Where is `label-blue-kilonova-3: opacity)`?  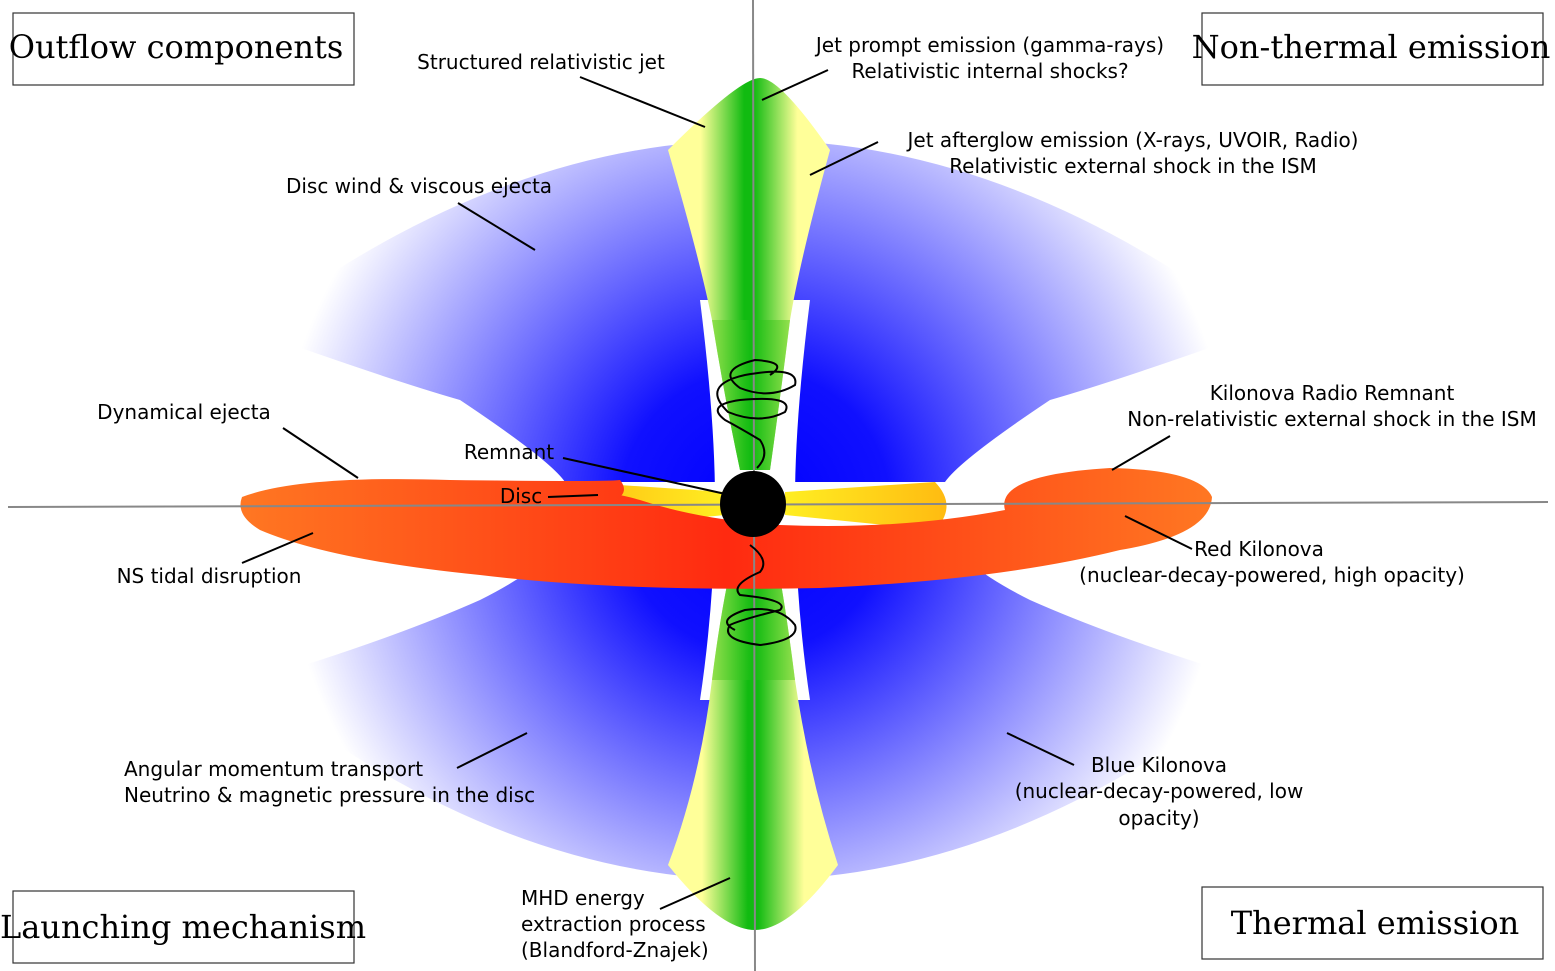 label-blue-kilonova-3: opacity) is located at coordinates (1158, 818).